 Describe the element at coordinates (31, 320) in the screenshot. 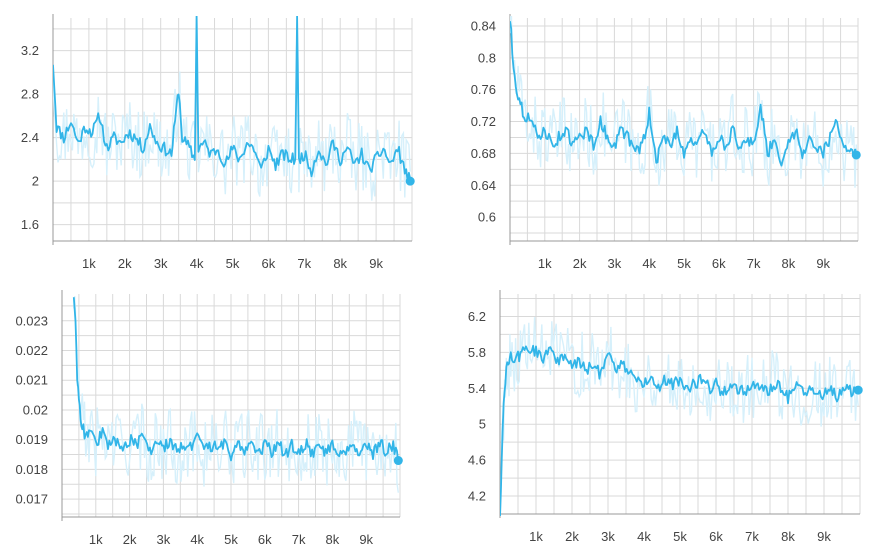

I see `y-tick-label: 0.023` at that location.